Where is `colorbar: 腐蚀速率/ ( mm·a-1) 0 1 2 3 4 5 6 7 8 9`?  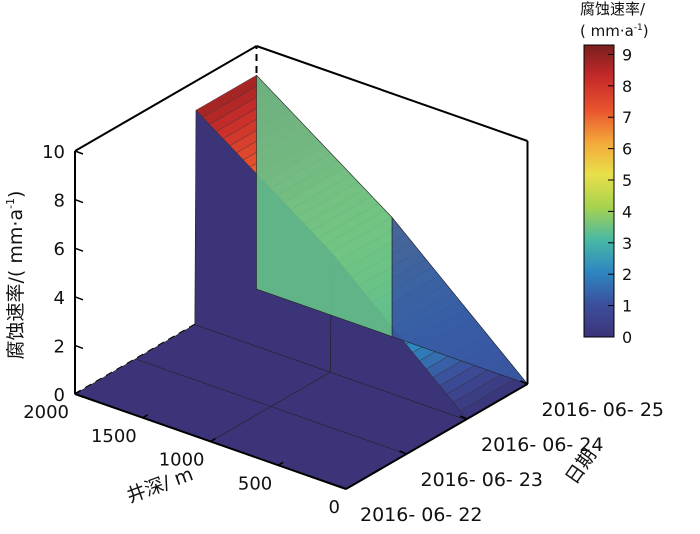 colorbar: 腐蚀速率/ ( mm·a-1) 0 1 2 3 4 5 6 7 8 9 is located at coordinates (614, 173).